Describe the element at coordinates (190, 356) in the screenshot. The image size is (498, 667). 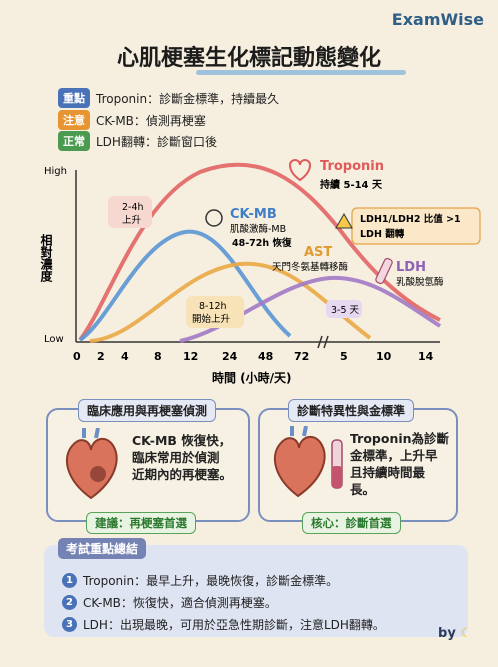
I see `x-tick: 12` at that location.